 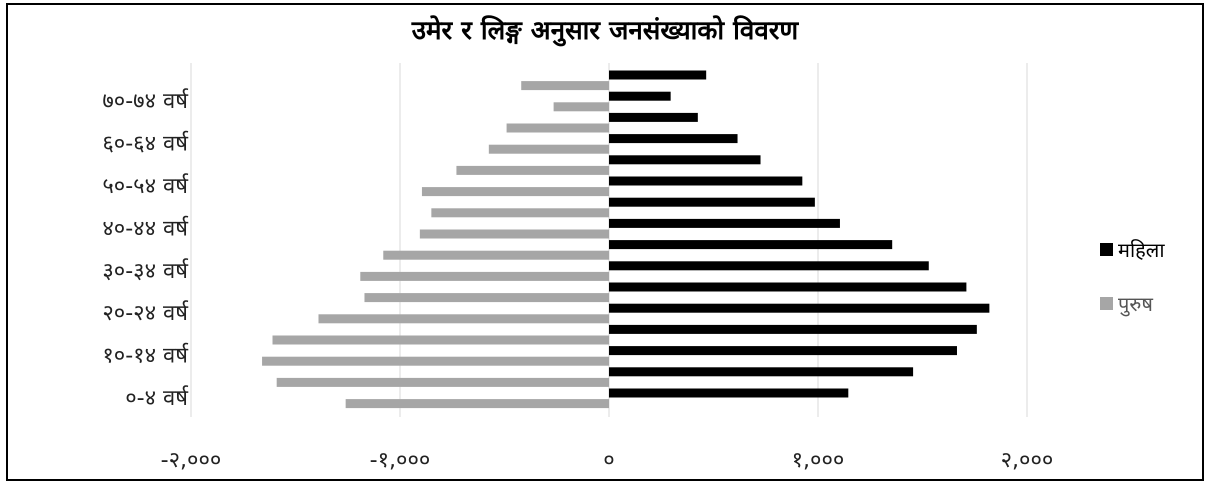 What do you see at coordinates (145, 313) in the screenshot?
I see `y-tick-label-2: २०-२४ वर्ष` at bounding box center [145, 313].